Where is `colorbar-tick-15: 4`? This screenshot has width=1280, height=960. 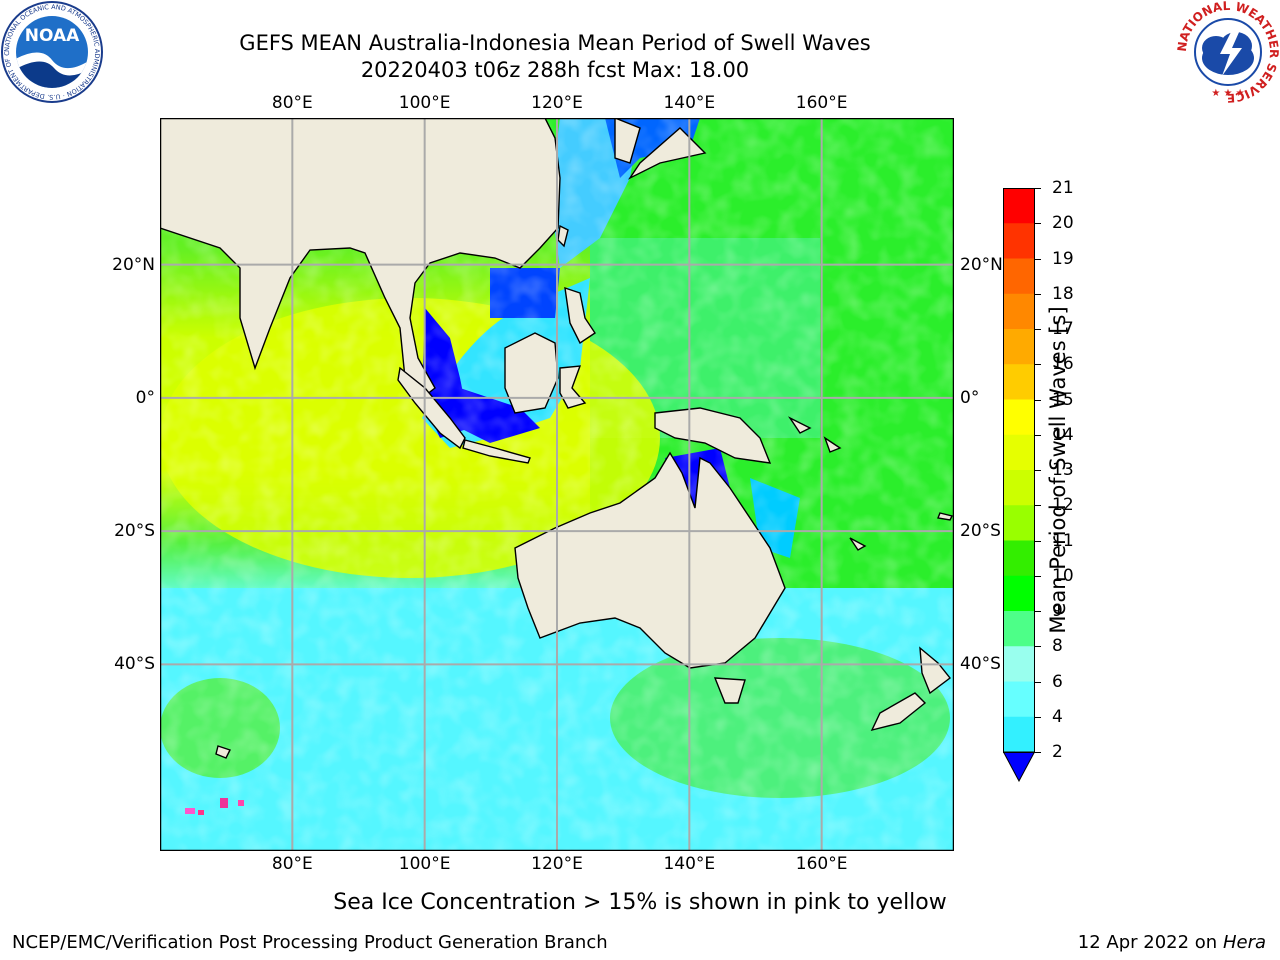
colorbar-tick-15: 4 is located at coordinates (1057, 716).